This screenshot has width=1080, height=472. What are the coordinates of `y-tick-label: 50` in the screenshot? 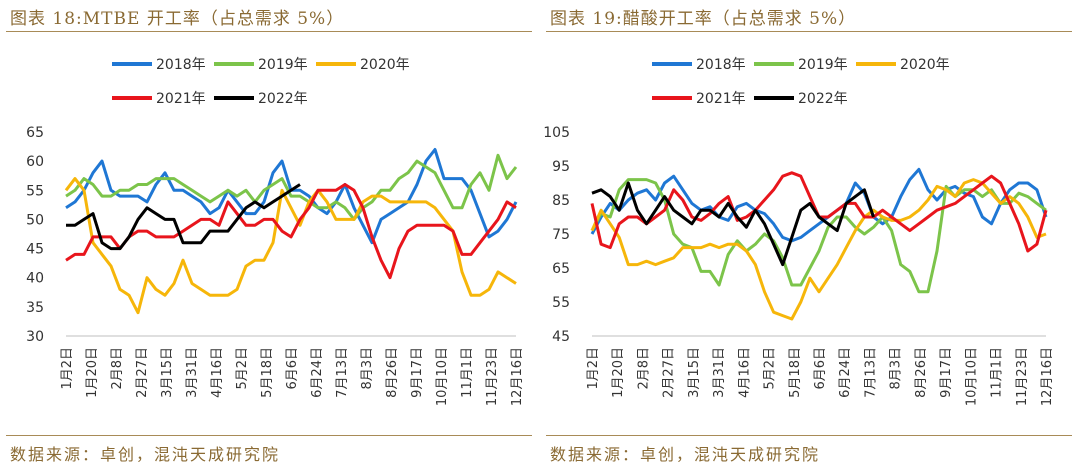 It's located at (35, 220).